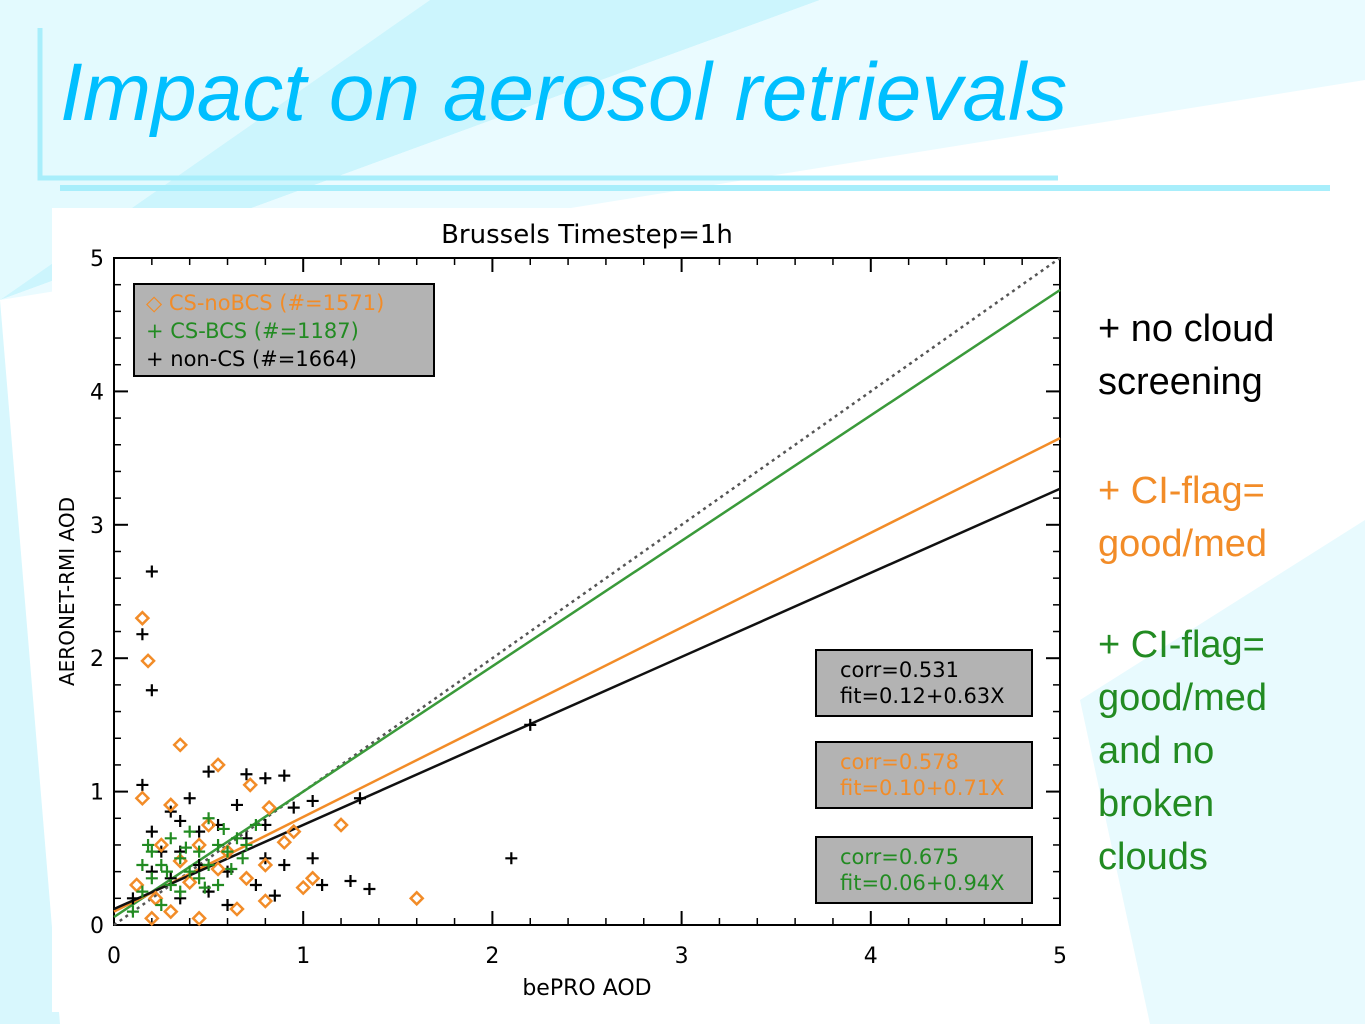  I want to click on y-tick-label: 0, so click(97, 926).